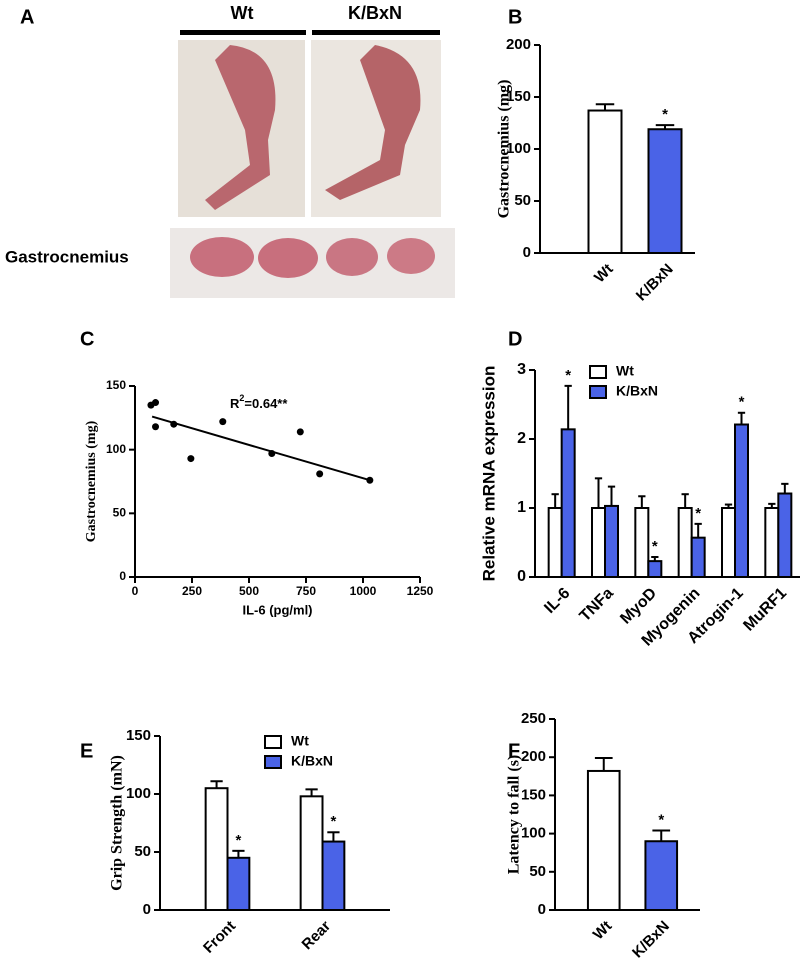  I want to click on y-axis-label: Latency to fall (s), so click(514, 815).